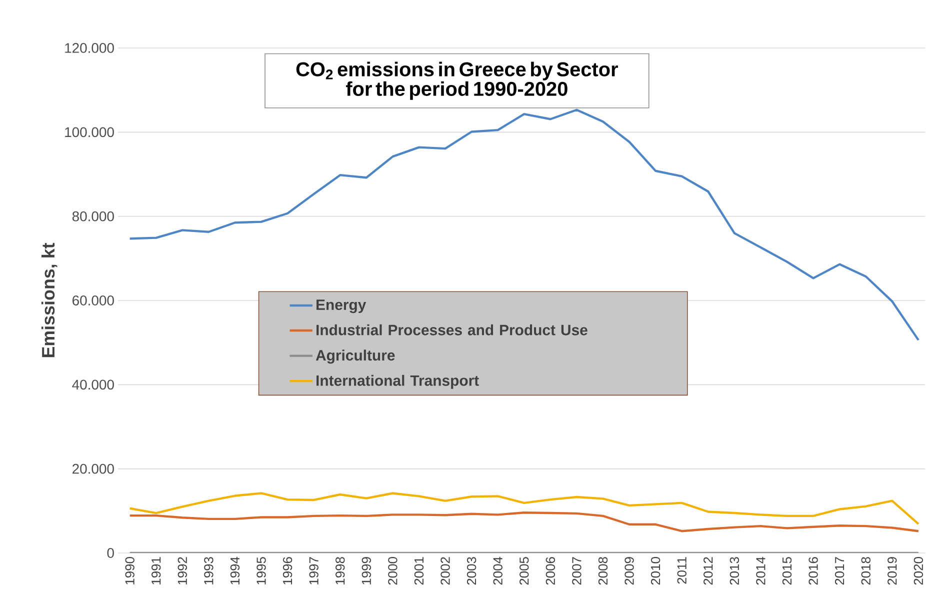 The height and width of the screenshot is (603, 926). What do you see at coordinates (629, 571) in the screenshot?
I see `x-tick-label: 2009` at bounding box center [629, 571].